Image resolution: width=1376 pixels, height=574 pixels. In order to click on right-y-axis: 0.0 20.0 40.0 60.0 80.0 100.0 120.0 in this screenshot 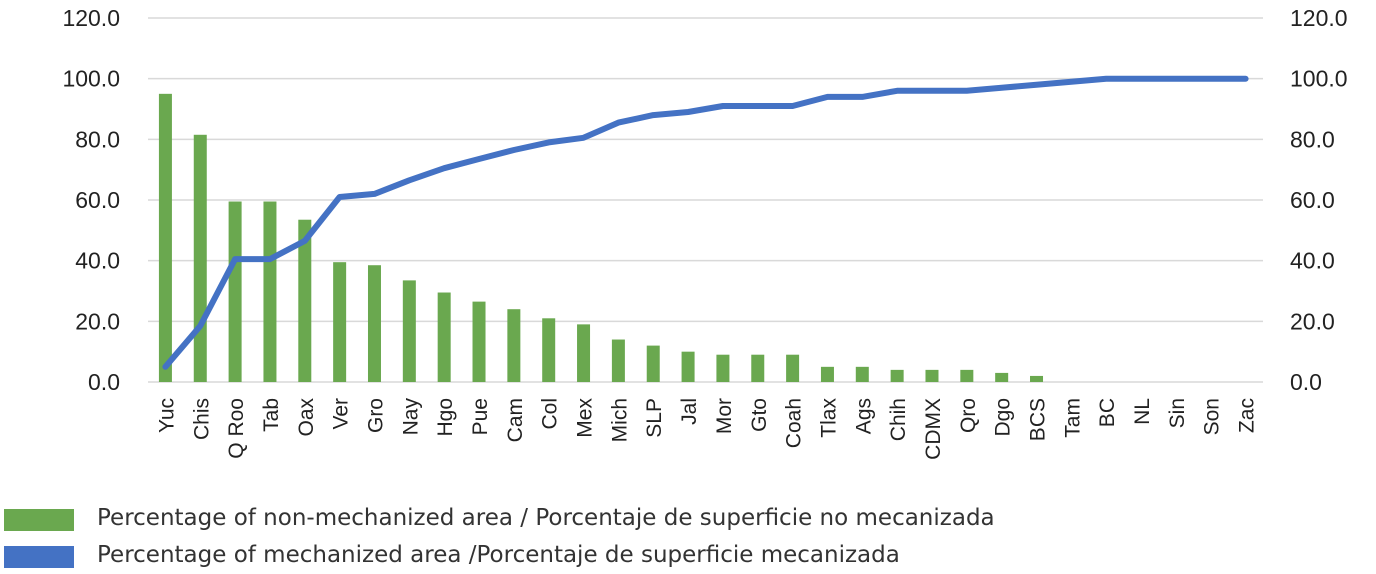, I will do `click(1319, 200)`.